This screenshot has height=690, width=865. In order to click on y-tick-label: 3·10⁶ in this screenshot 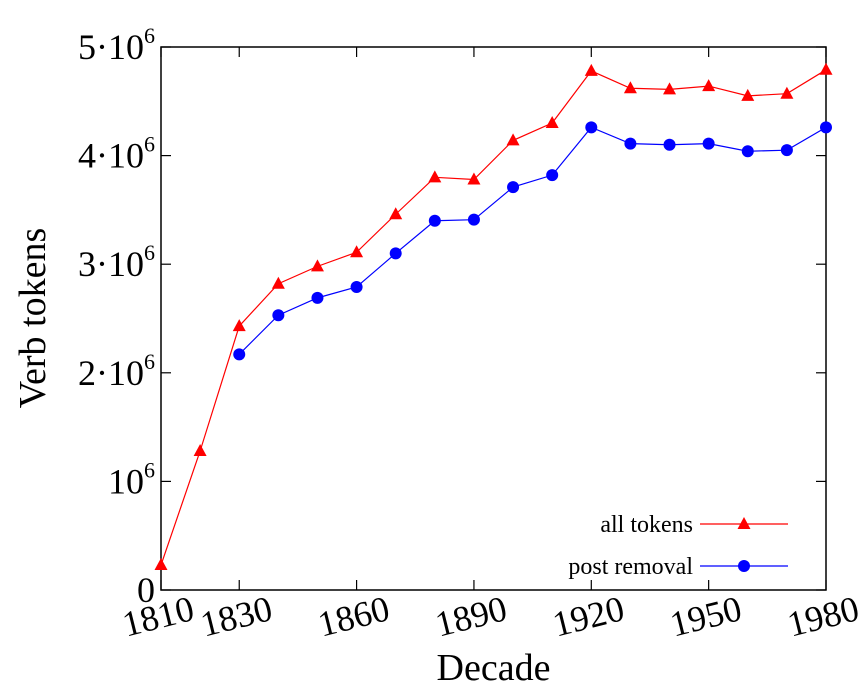, I will do `click(116, 262)`.